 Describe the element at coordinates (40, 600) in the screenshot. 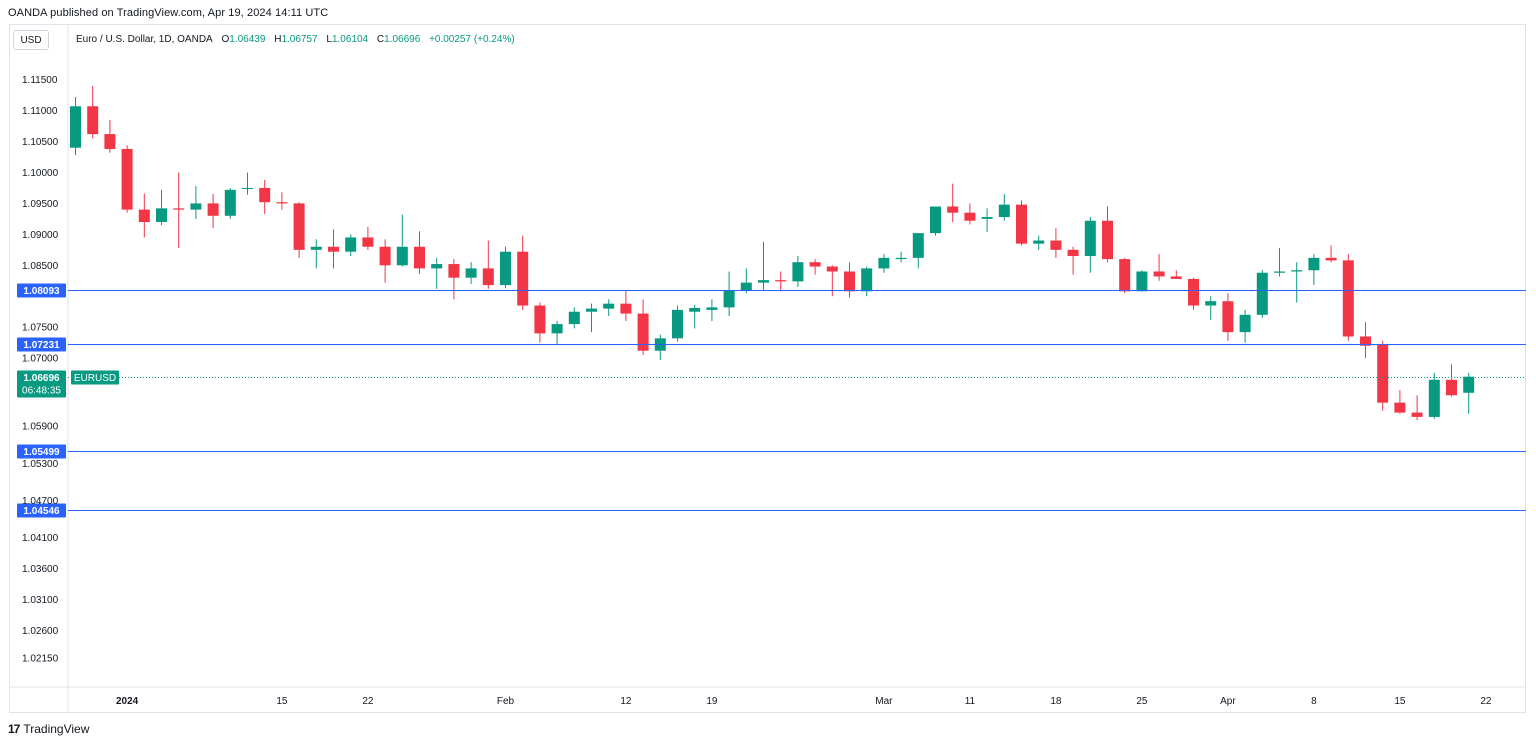

I see `price-tick-label: 1.03100` at that location.